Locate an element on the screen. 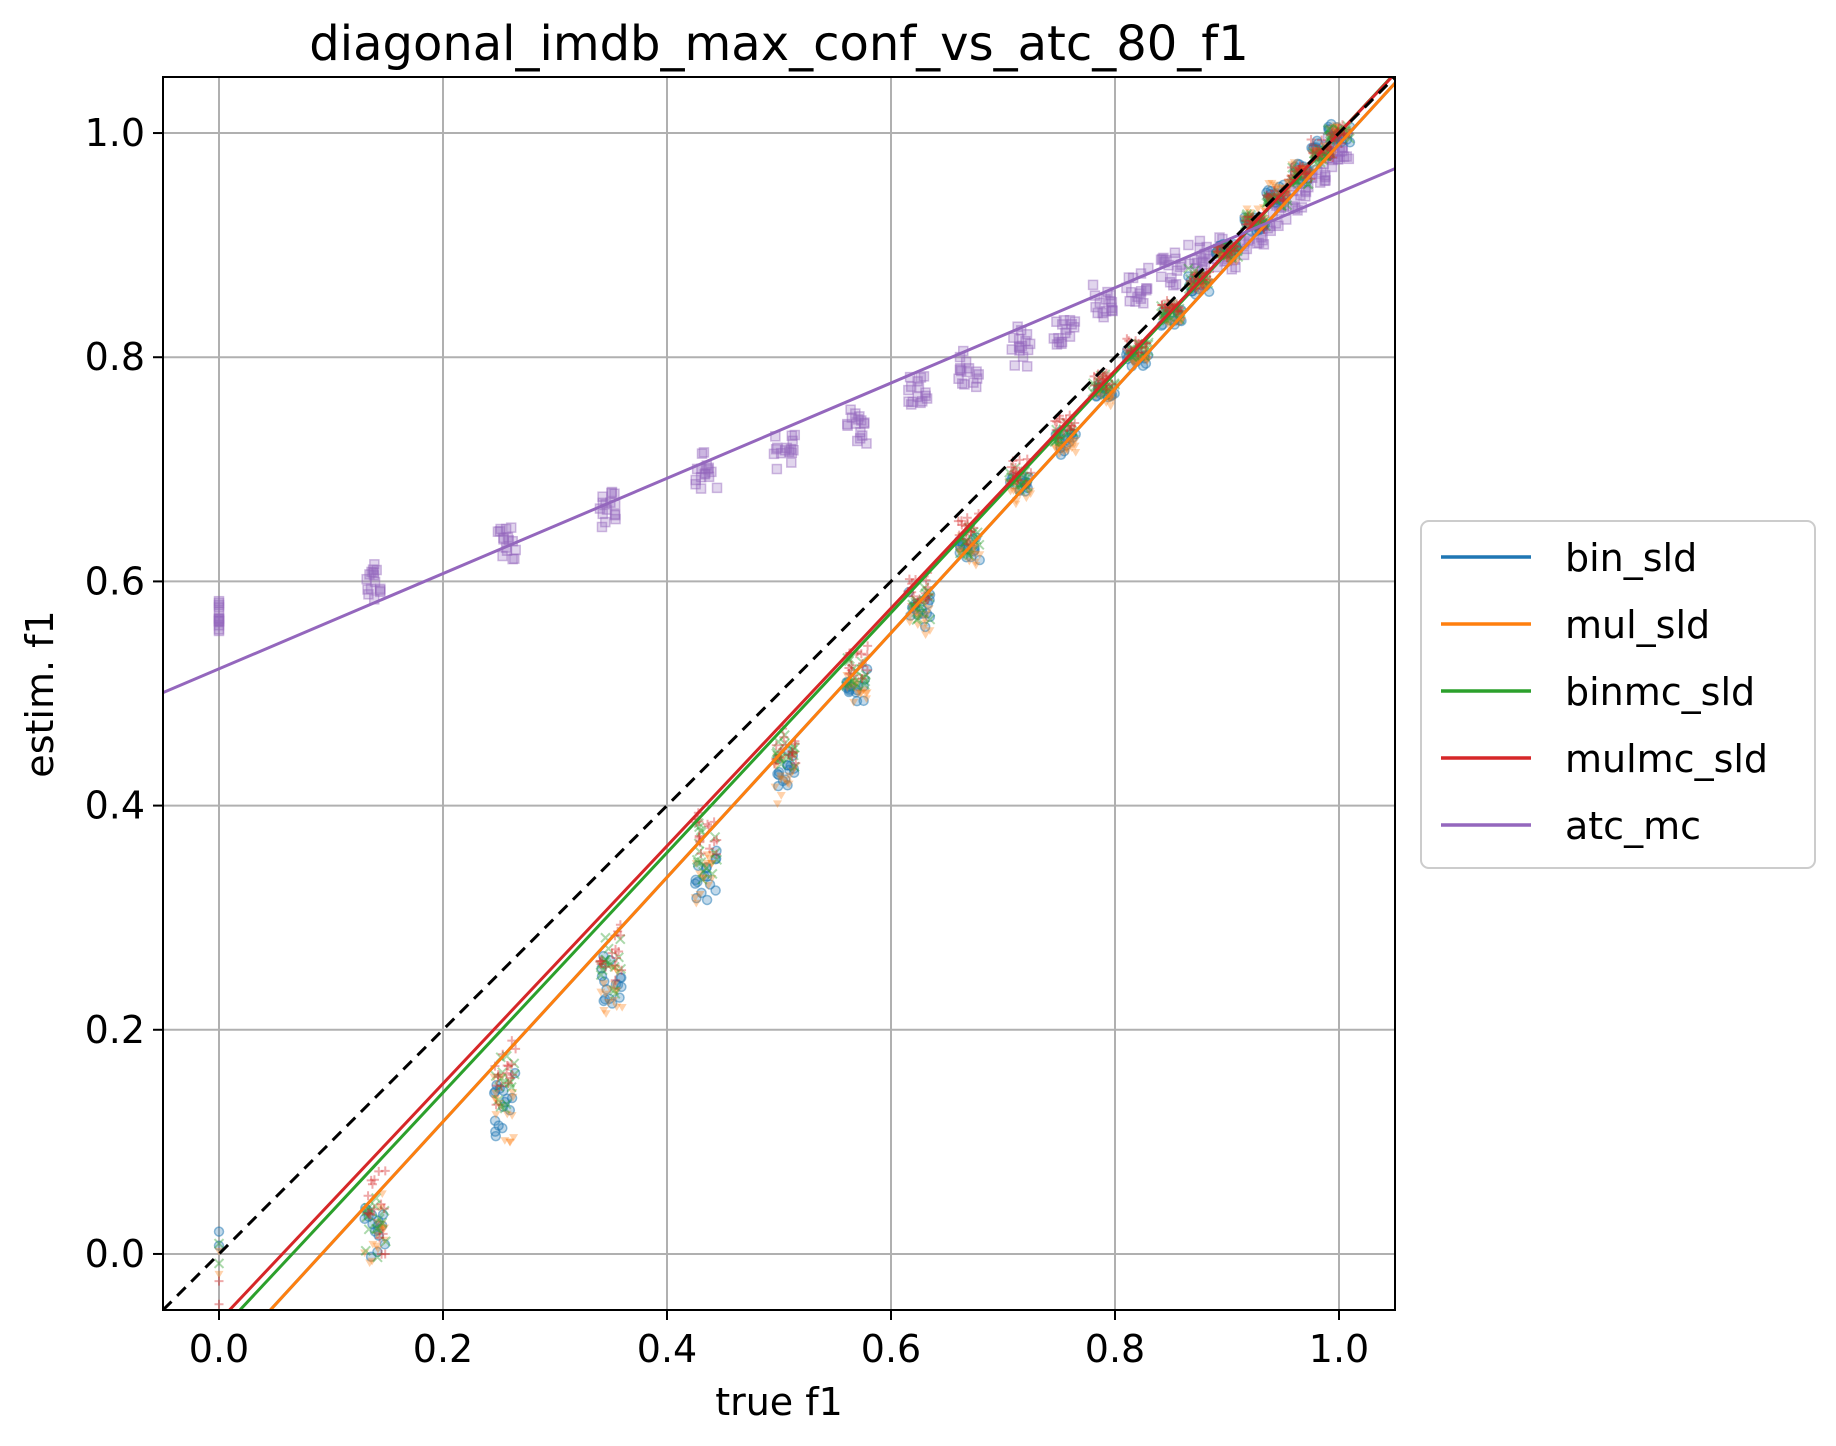 The image size is (1836, 1446). y-axis-ticks: 0.0 0.2 0.4 0.6 0.8 1.0 is located at coordinates (124, 693).